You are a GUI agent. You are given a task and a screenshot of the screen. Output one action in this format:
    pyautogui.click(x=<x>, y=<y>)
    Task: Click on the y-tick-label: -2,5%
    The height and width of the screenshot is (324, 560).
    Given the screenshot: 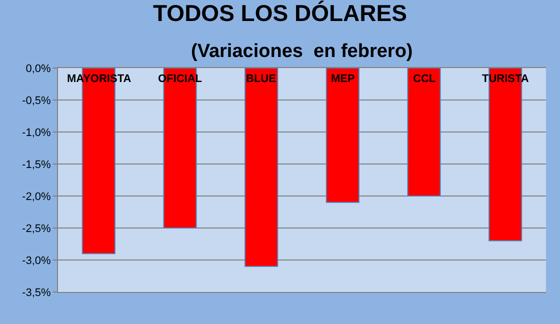 What is the action you would take?
    pyautogui.click(x=37, y=228)
    